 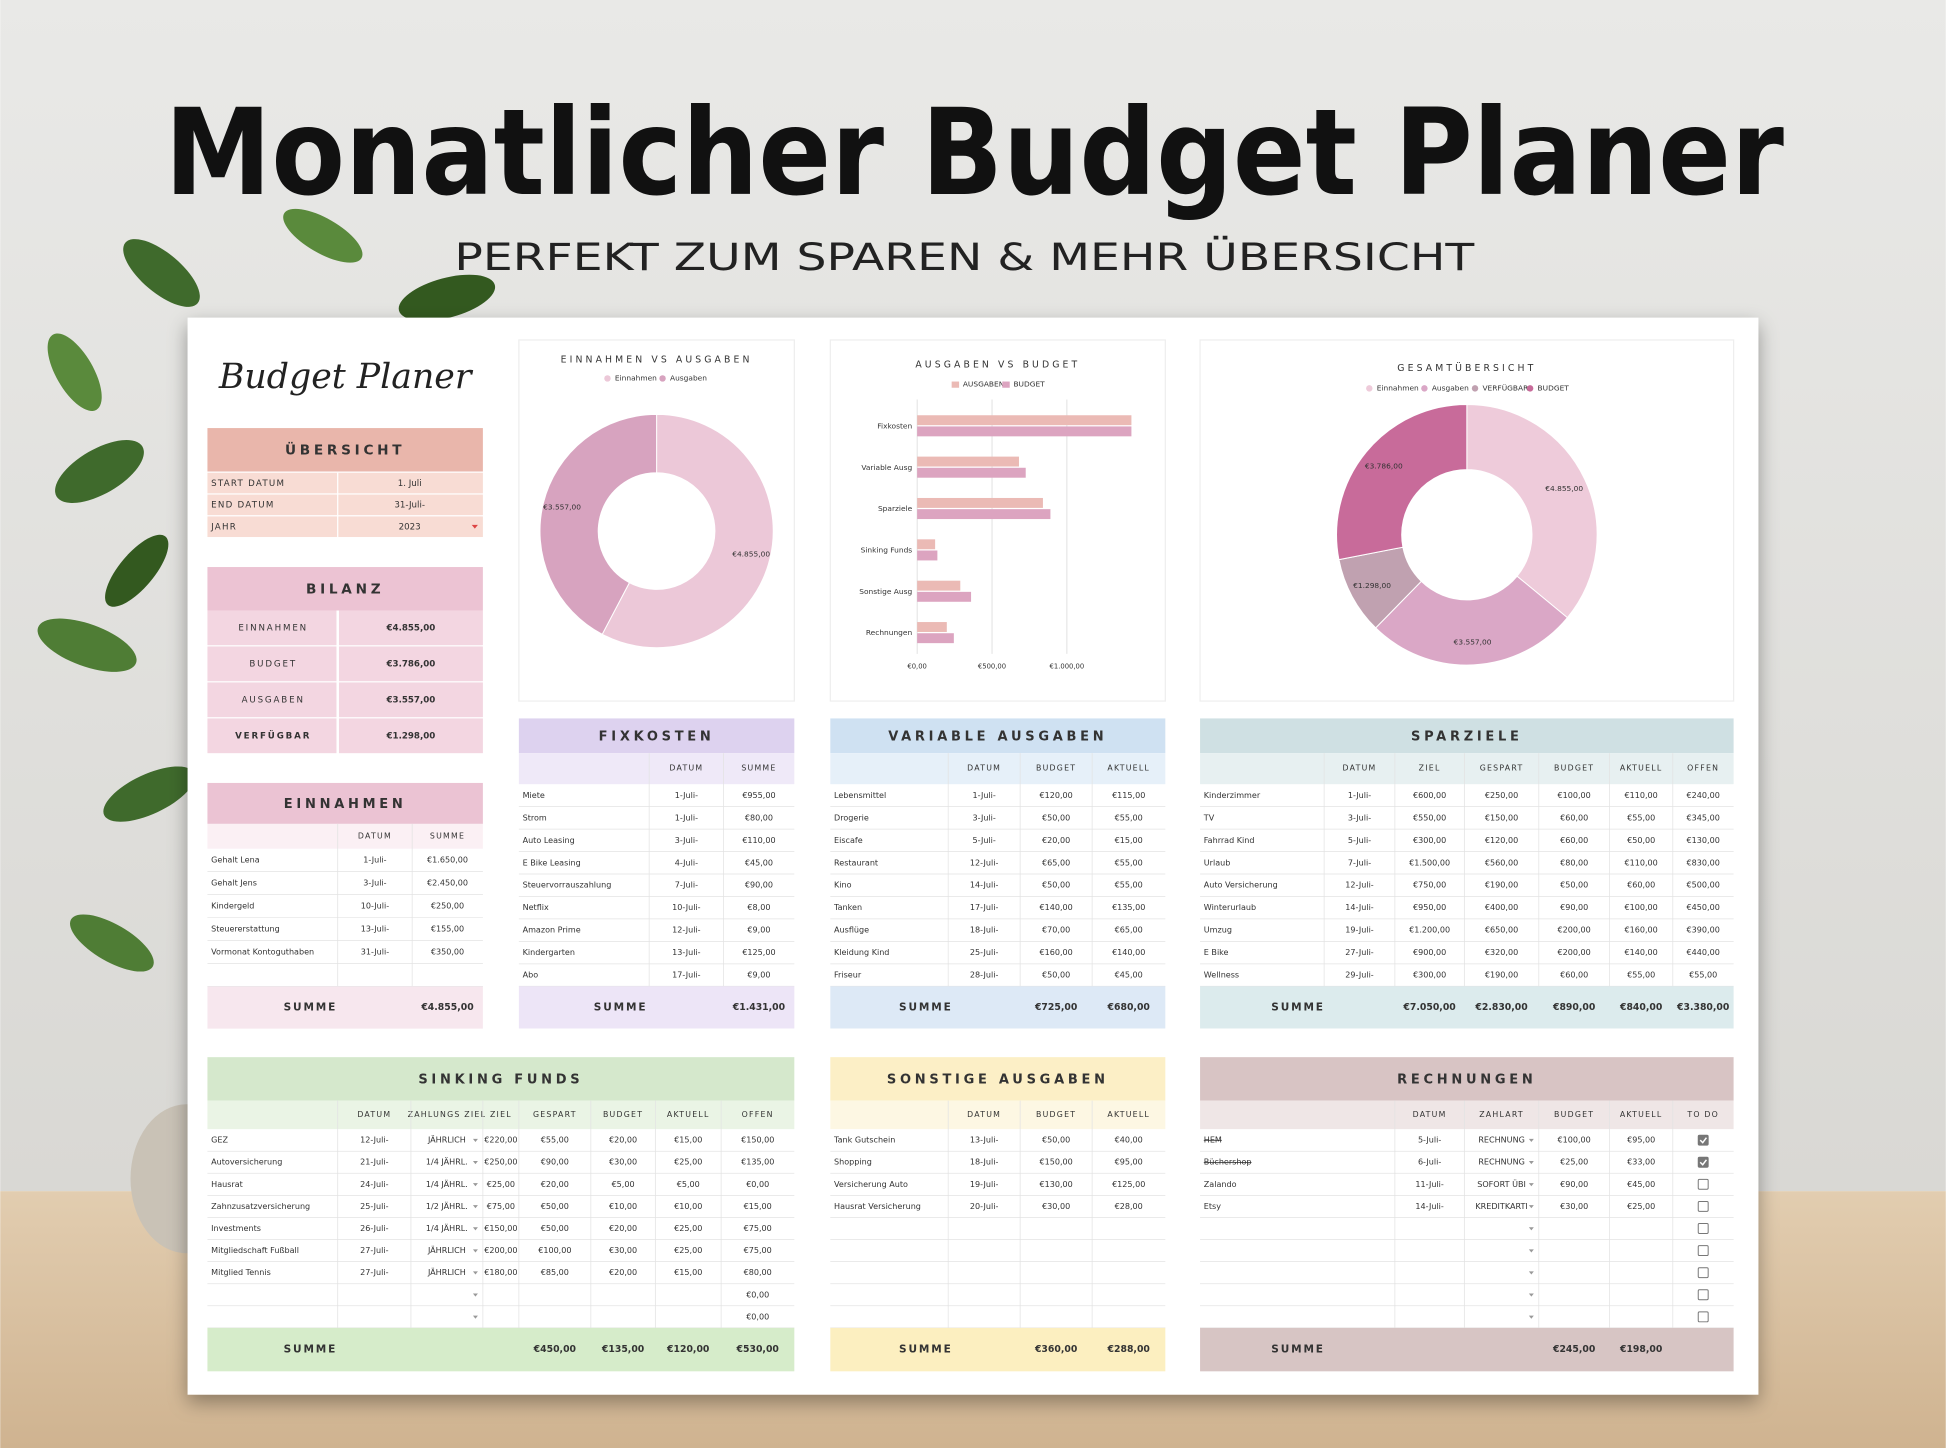 I want to click on cell: €140,00, so click(x=1641, y=952).